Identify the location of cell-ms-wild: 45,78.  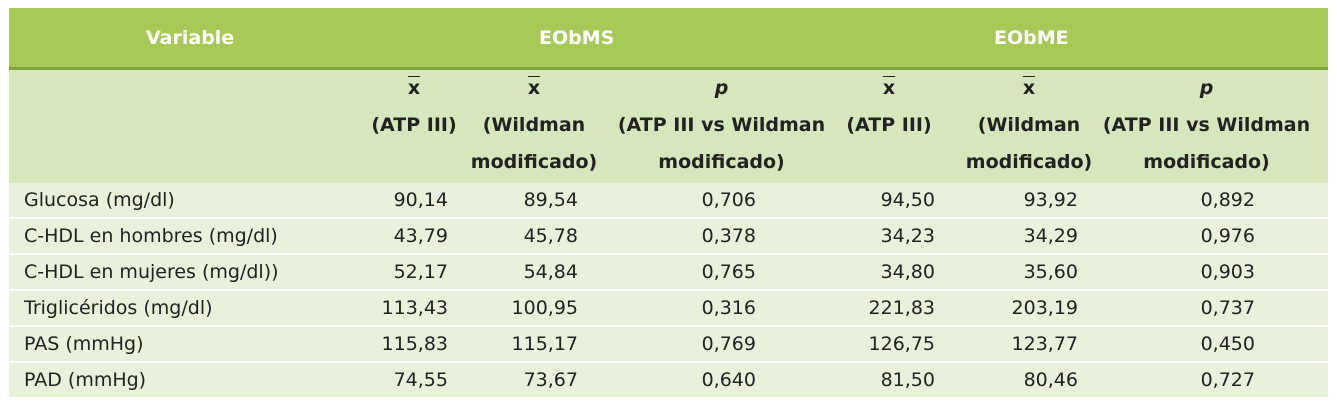
(550, 236).